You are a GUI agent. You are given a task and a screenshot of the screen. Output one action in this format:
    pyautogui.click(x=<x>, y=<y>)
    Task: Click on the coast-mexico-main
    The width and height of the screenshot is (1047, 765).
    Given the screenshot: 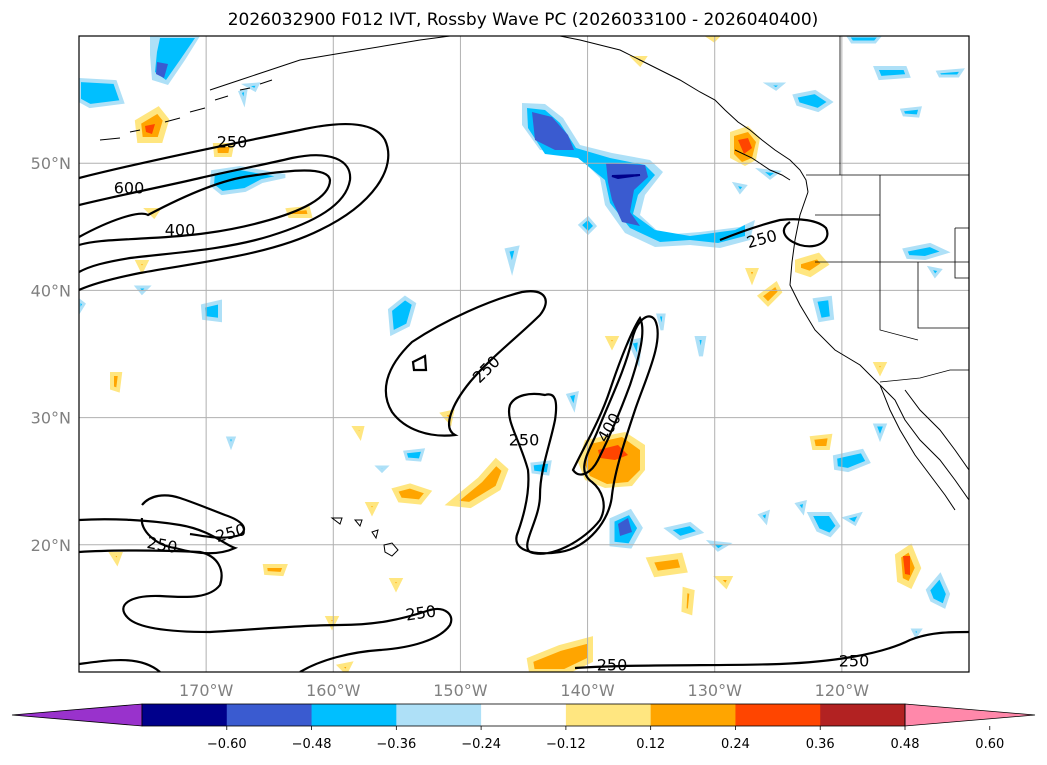 What is the action you would take?
    pyautogui.click(x=936, y=430)
    